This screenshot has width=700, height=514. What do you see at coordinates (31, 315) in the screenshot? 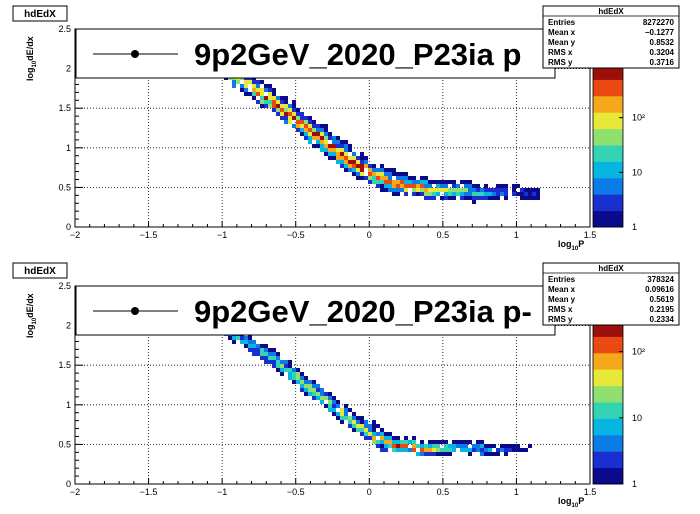
I see `y-axis-title: log10dE/dx` at bounding box center [31, 315].